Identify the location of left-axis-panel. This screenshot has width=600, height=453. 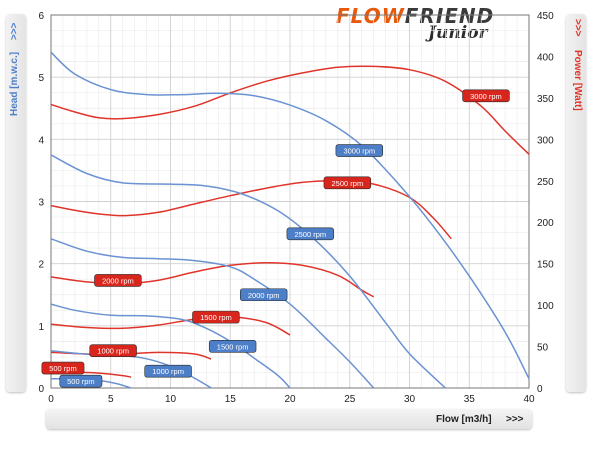
(16, 203).